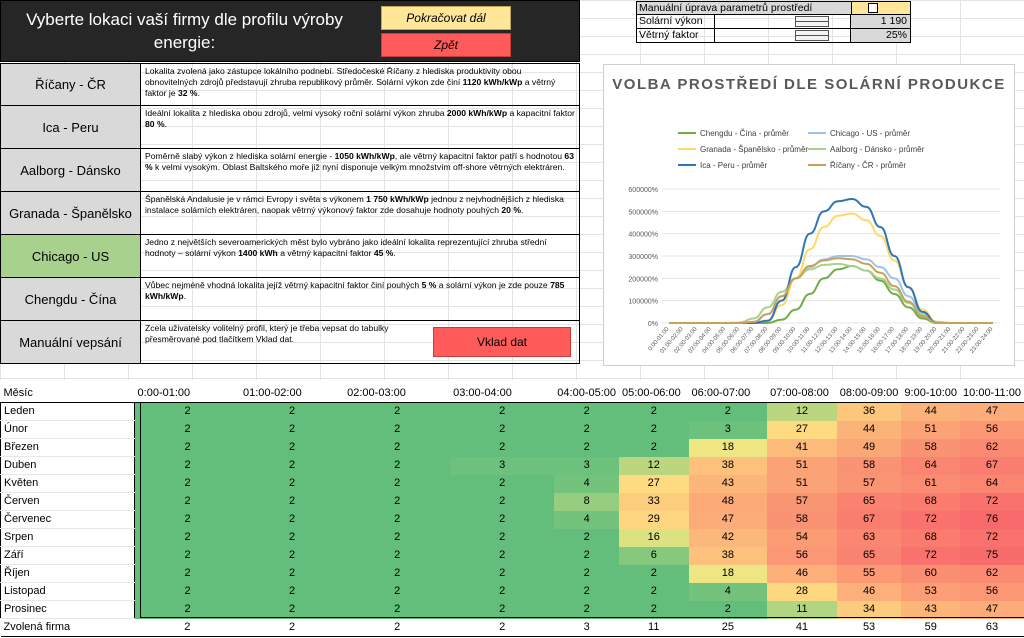  Describe the element at coordinates (654, 537) in the screenshot. I see `value-cell: 16` at that location.